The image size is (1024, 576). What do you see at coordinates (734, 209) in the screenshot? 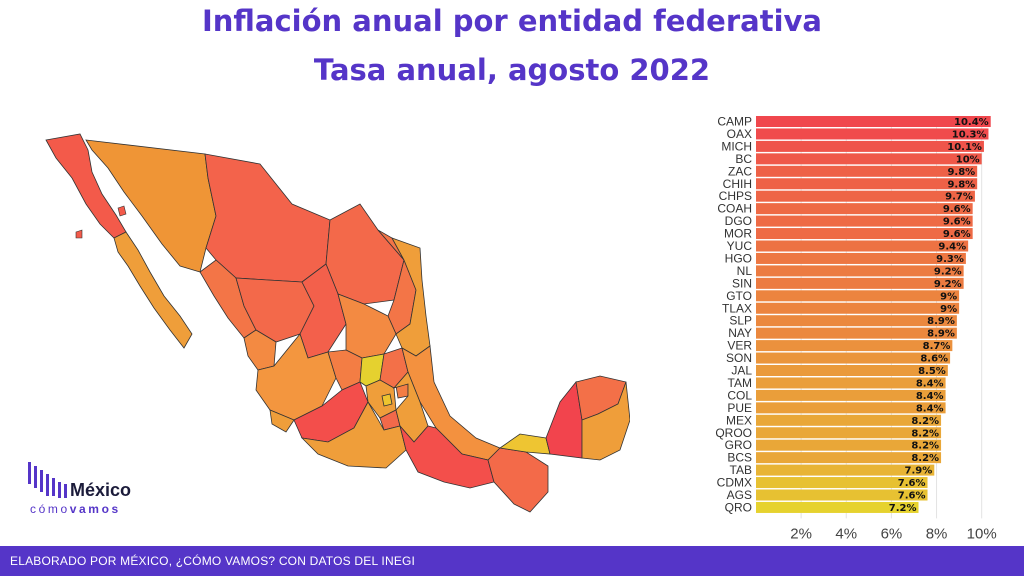
I see `category-label: COAH` at bounding box center [734, 209].